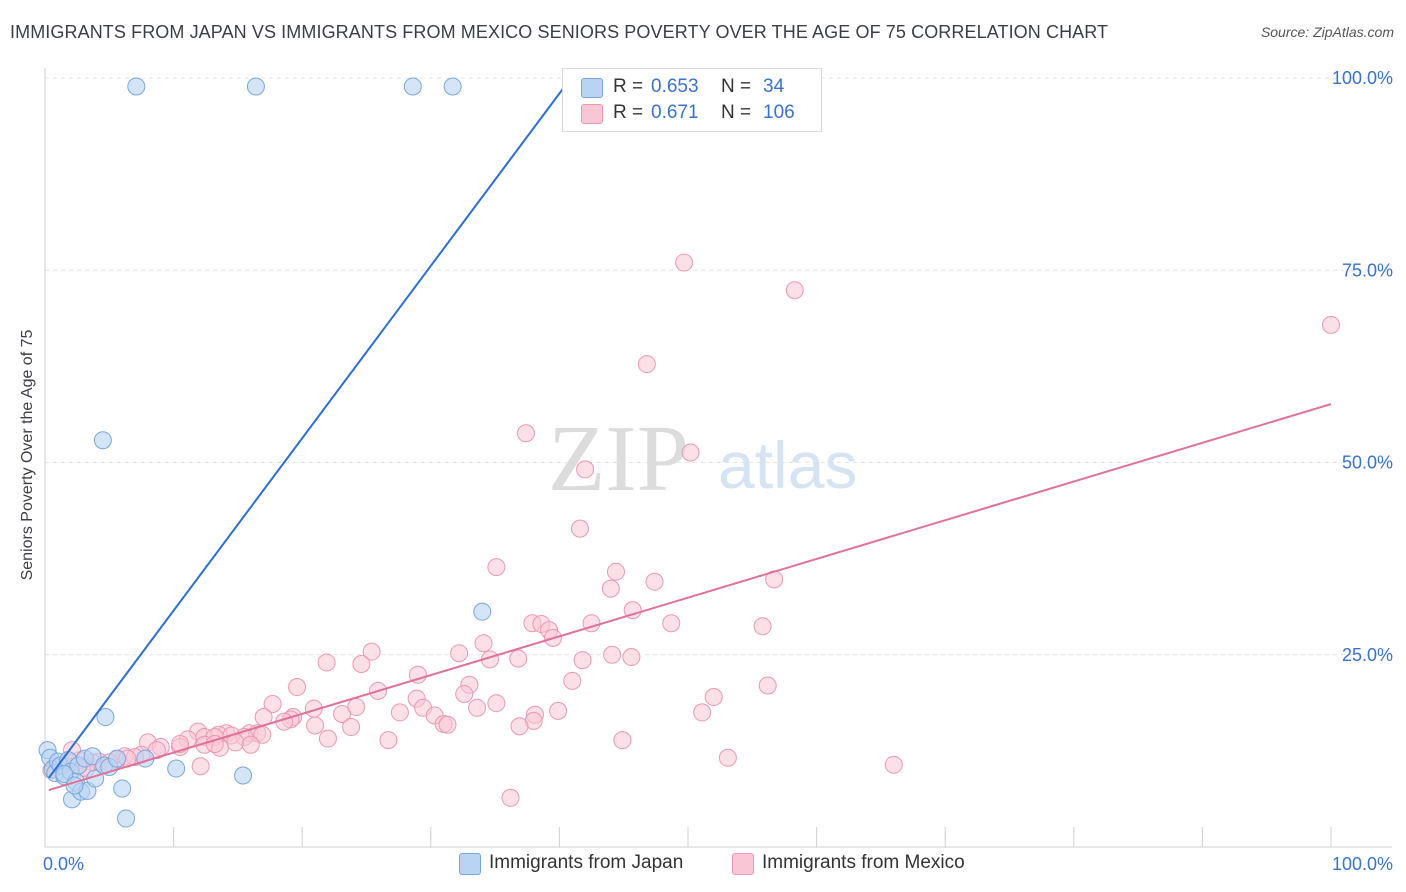  Describe the element at coordinates (1362, 864) in the screenshot. I see `x-tick-label: 100.0%` at that location.